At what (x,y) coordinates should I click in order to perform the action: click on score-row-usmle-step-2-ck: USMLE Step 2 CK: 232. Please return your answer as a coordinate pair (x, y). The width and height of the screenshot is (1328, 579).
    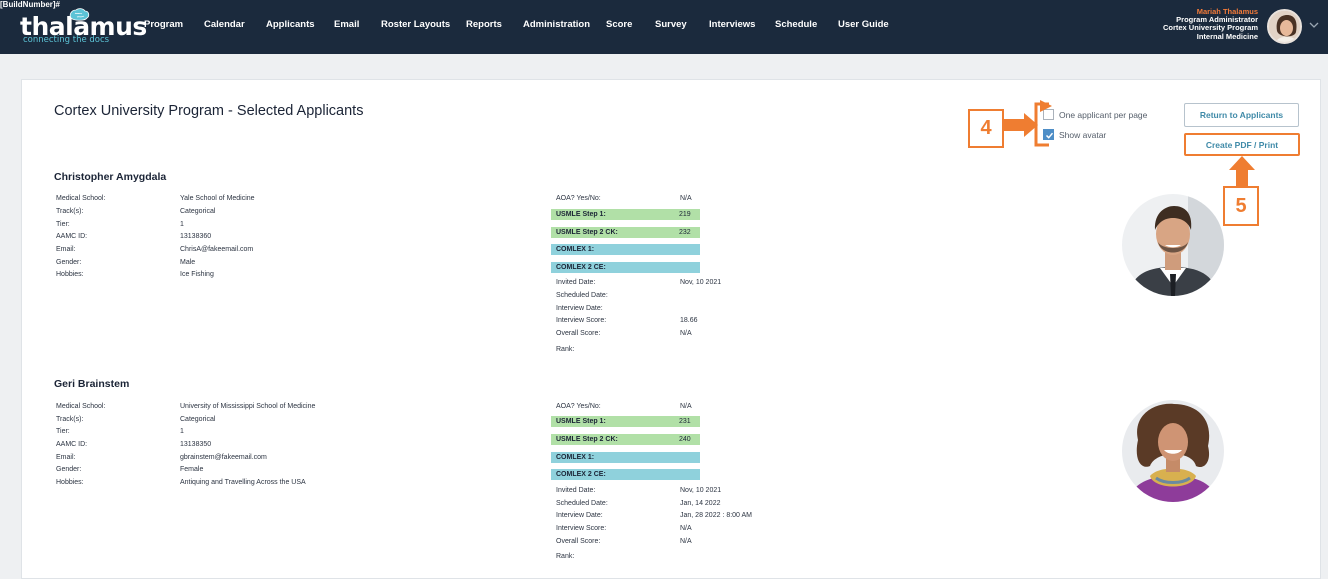
    Looking at the image, I should click on (625, 232).